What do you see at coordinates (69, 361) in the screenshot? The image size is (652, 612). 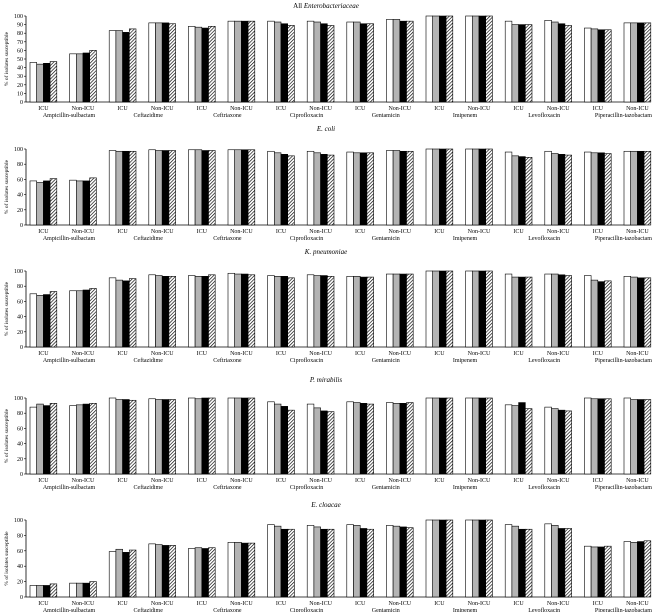 I see `drug-label: Ampicillin-sulbactam` at bounding box center [69, 361].